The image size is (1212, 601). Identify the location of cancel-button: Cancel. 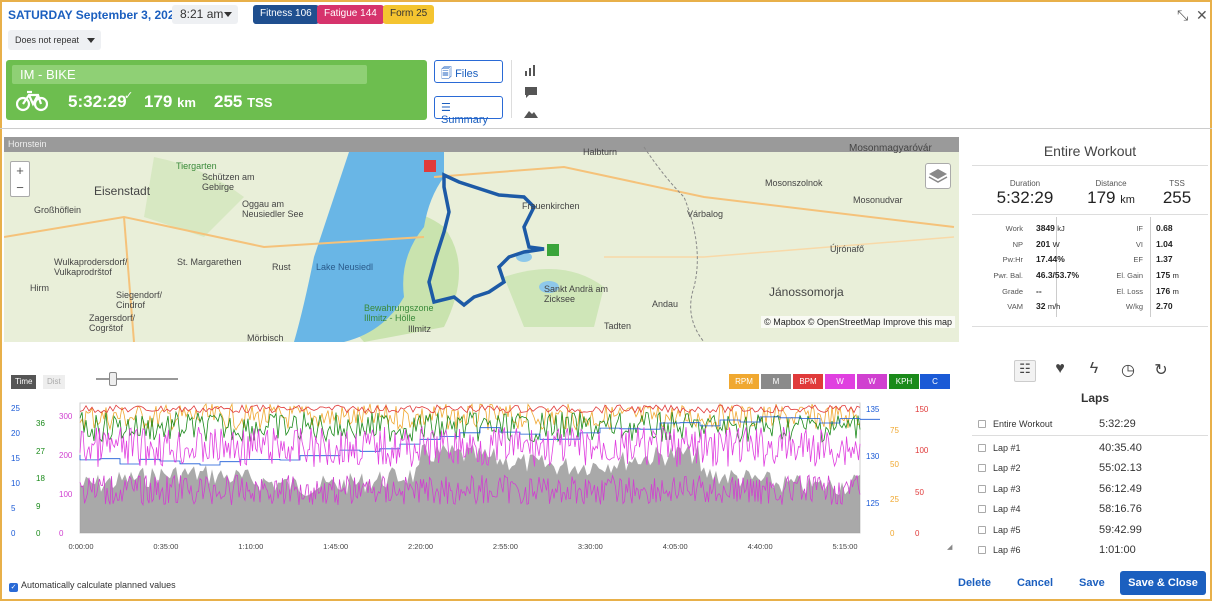
(1035, 583).